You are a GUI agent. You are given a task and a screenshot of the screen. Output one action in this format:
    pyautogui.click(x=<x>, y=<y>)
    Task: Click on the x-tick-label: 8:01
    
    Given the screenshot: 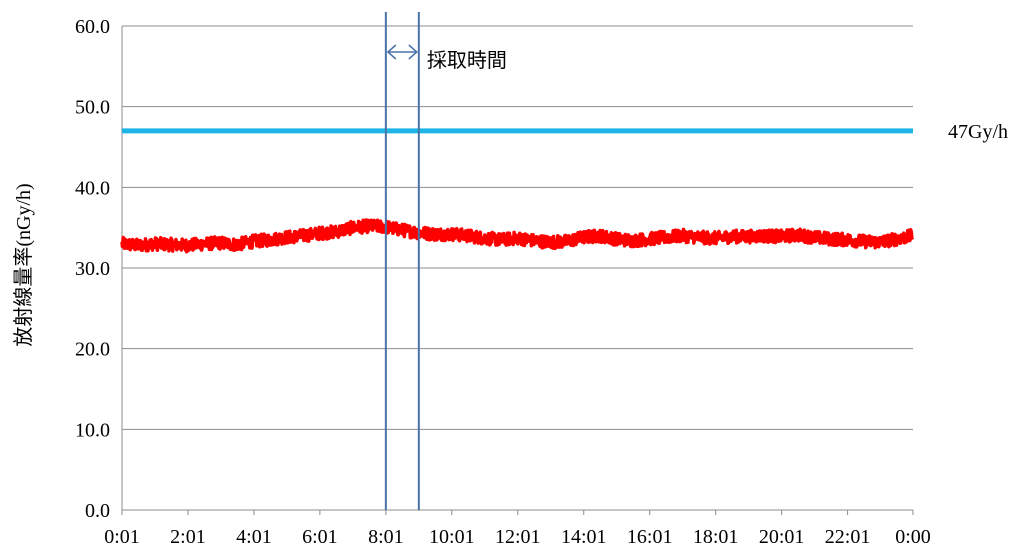 What is the action you would take?
    pyautogui.click(x=386, y=537)
    